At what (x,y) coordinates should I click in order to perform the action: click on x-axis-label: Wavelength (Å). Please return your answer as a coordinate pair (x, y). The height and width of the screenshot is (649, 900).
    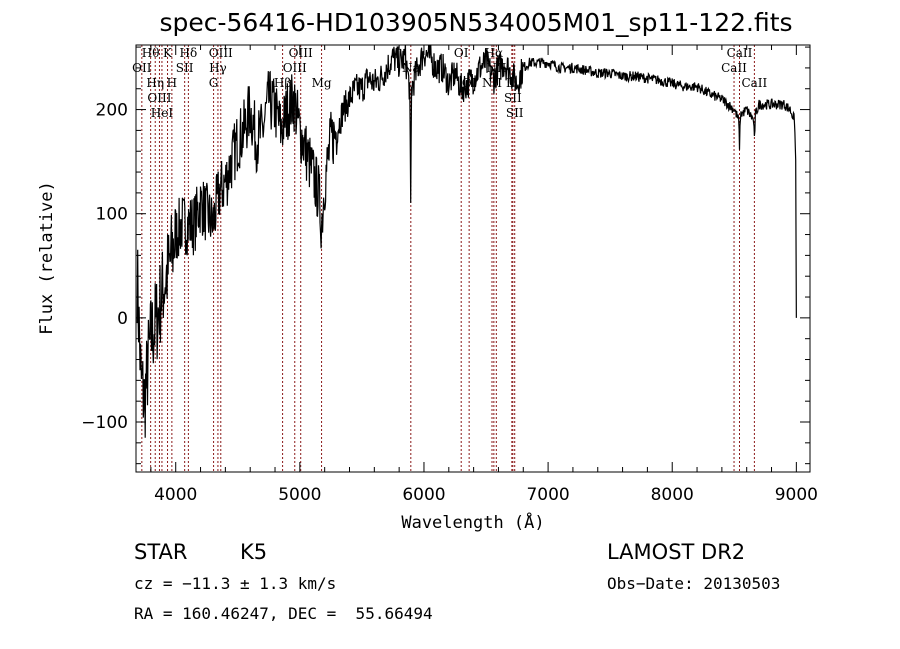
    Looking at the image, I should click on (472, 522).